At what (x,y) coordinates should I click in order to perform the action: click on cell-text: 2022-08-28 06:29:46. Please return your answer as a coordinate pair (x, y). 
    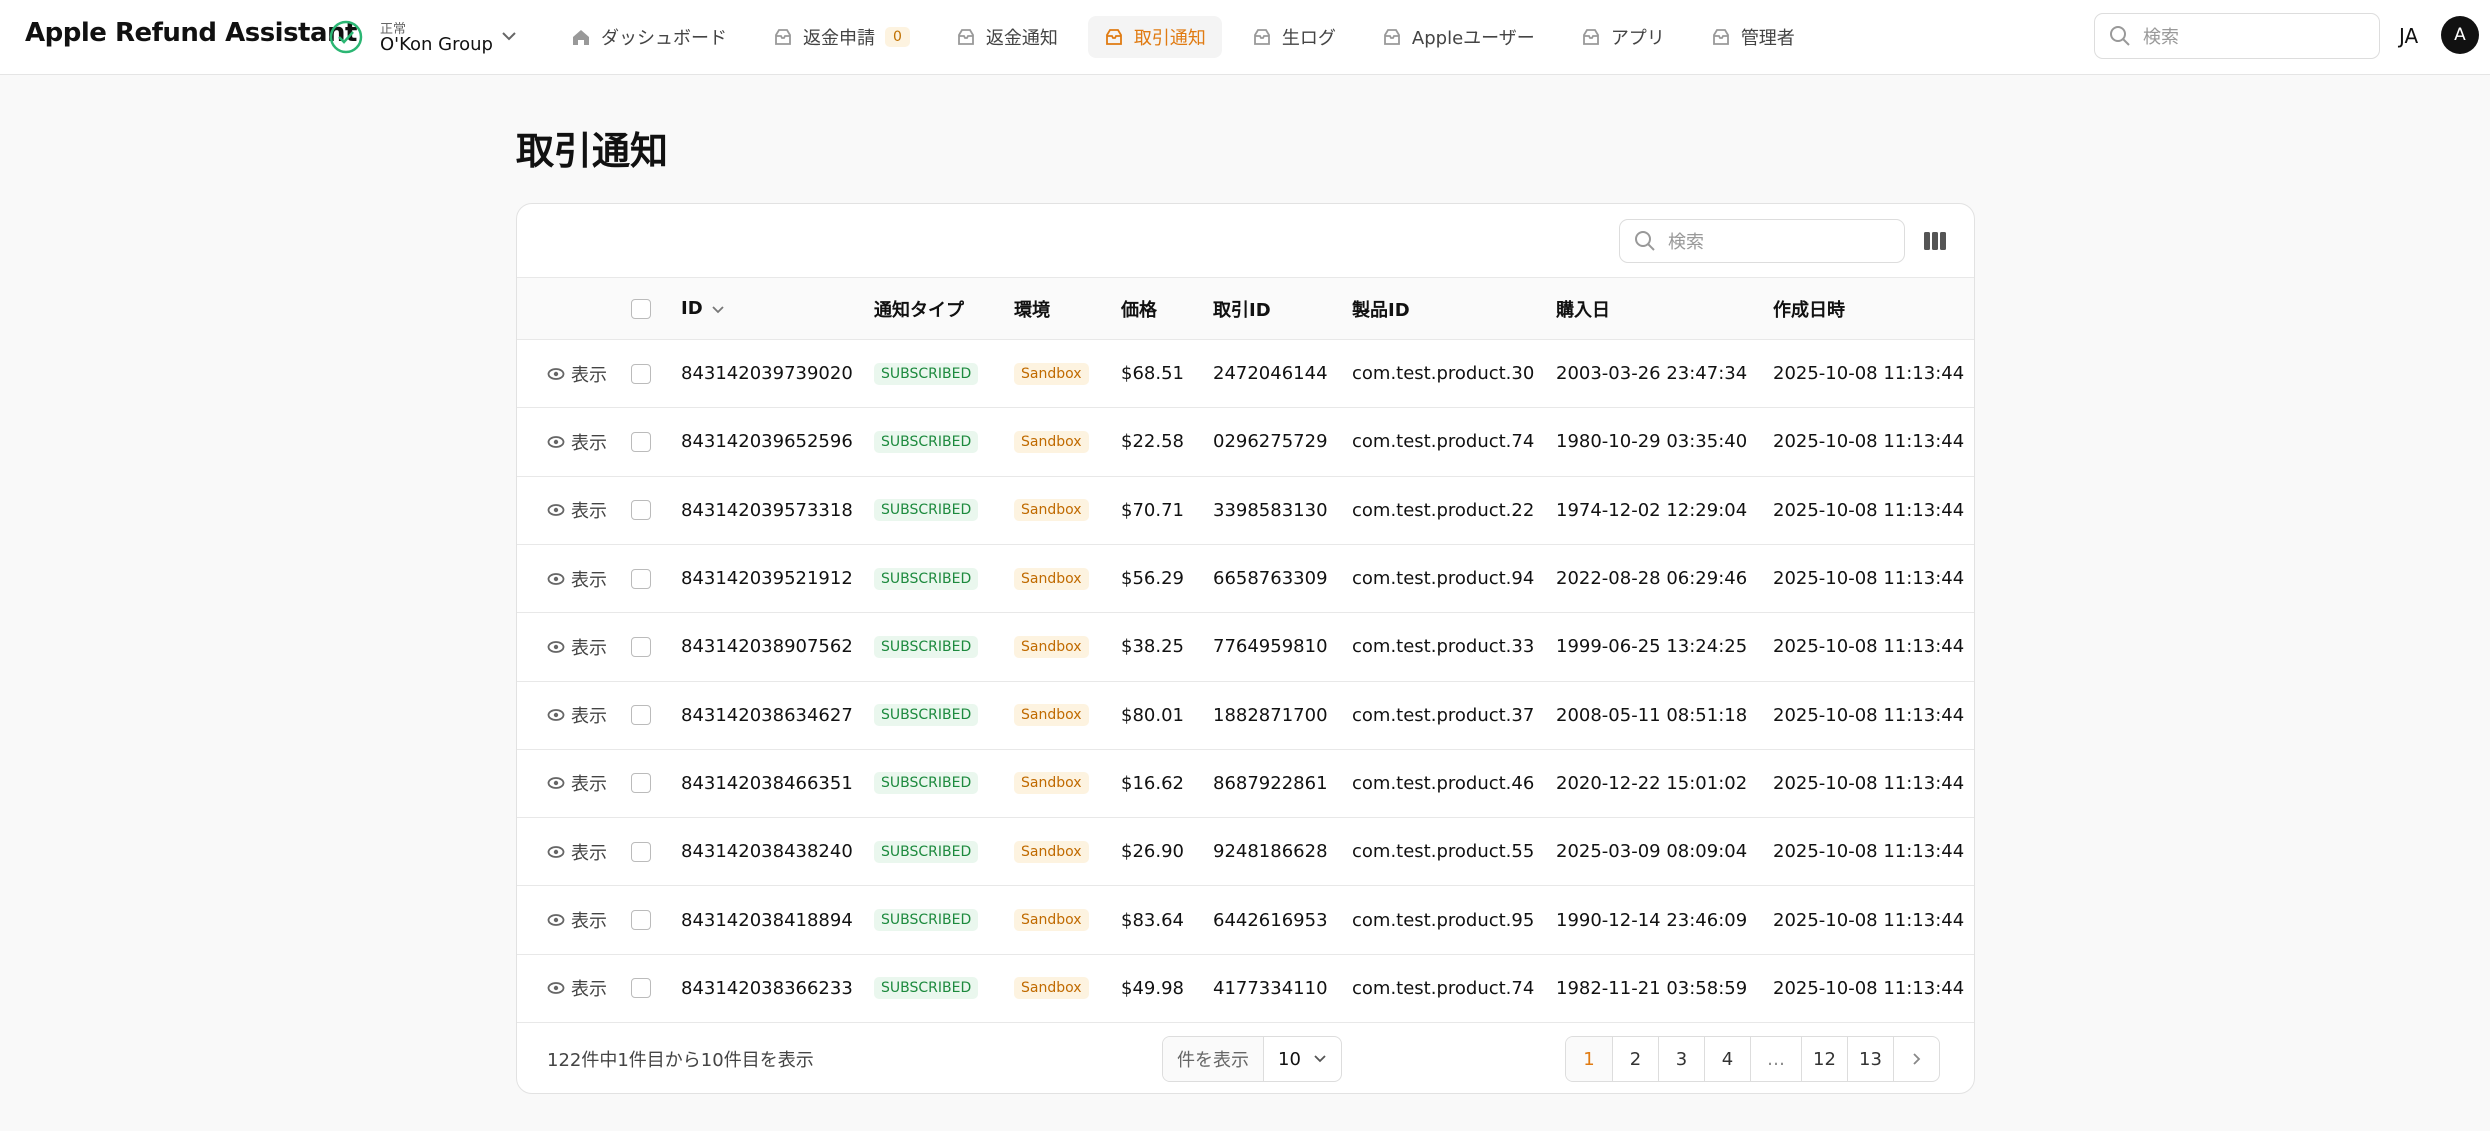
    Looking at the image, I should click on (1652, 579).